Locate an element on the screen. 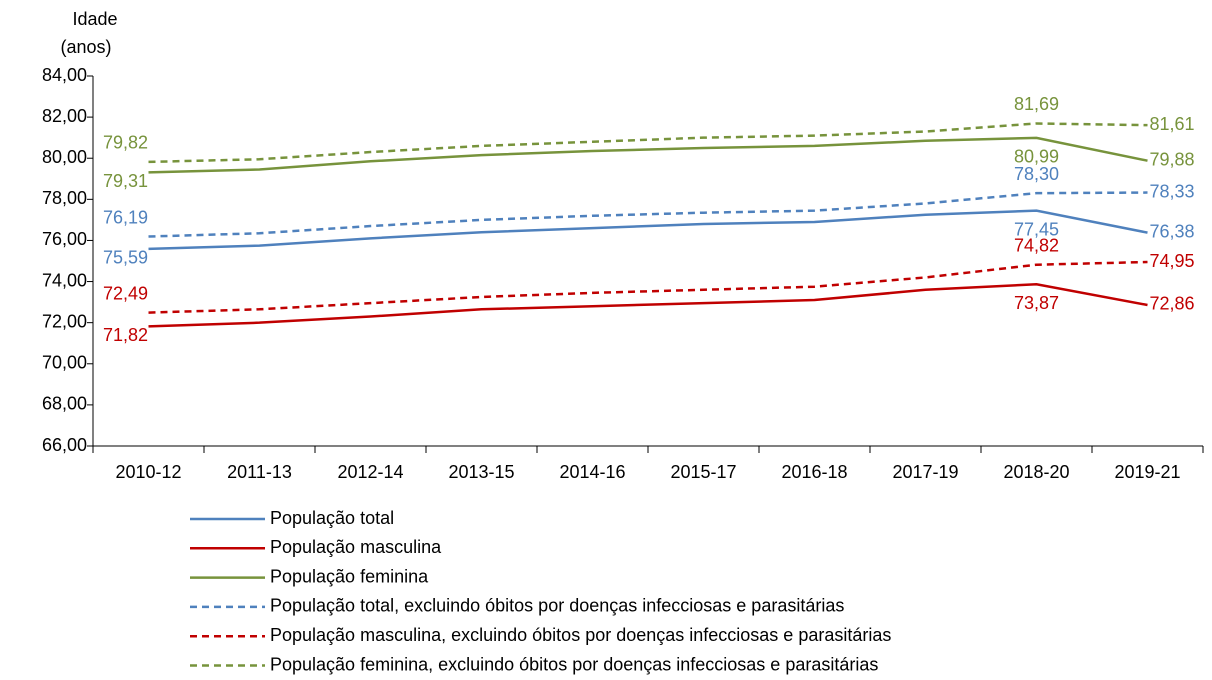  data-label: 80,99 is located at coordinates (1036, 157).